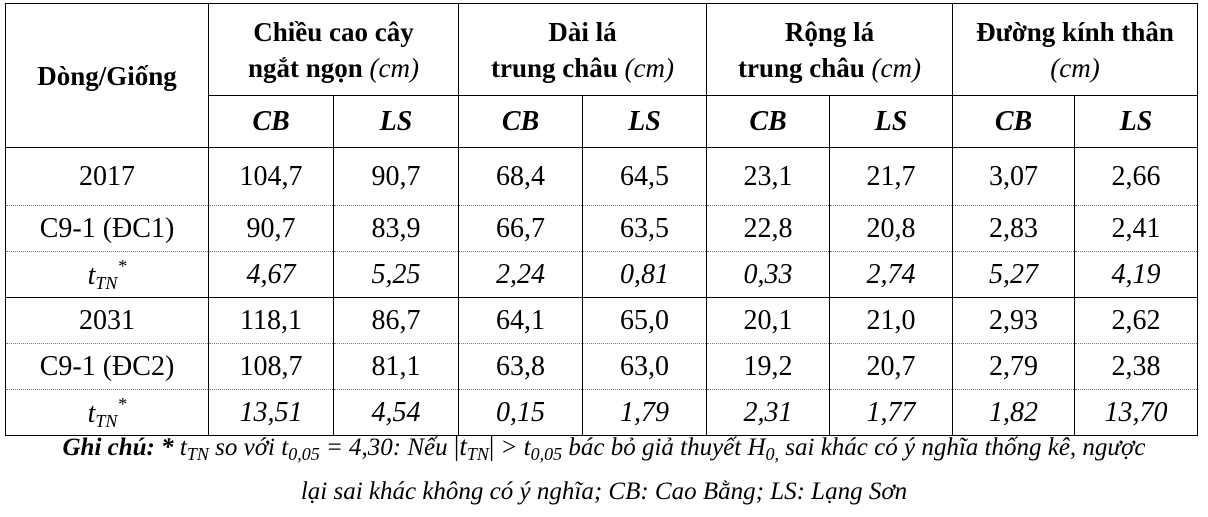 The image size is (1208, 517). I want to click on table-cell: 63,8, so click(521, 366).